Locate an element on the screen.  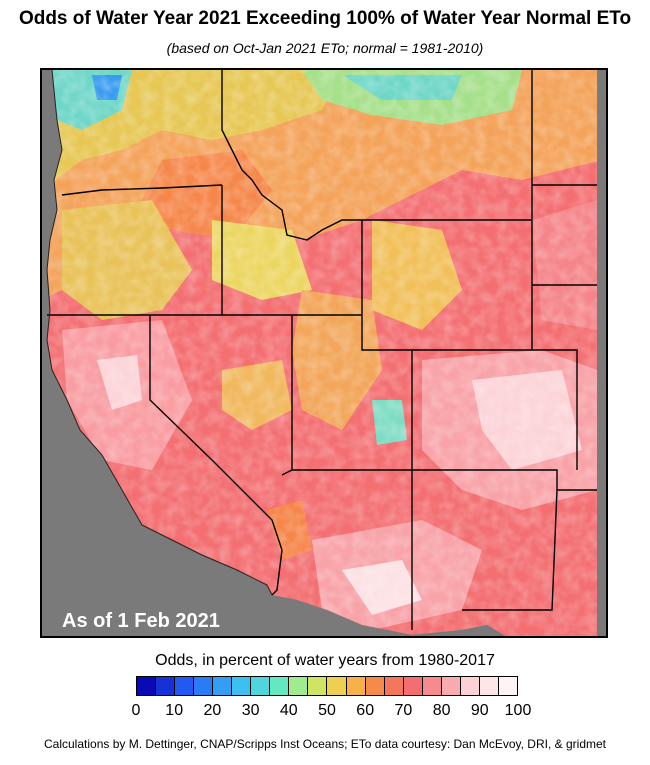
colorbar-tick-label: 0 is located at coordinates (136, 710).